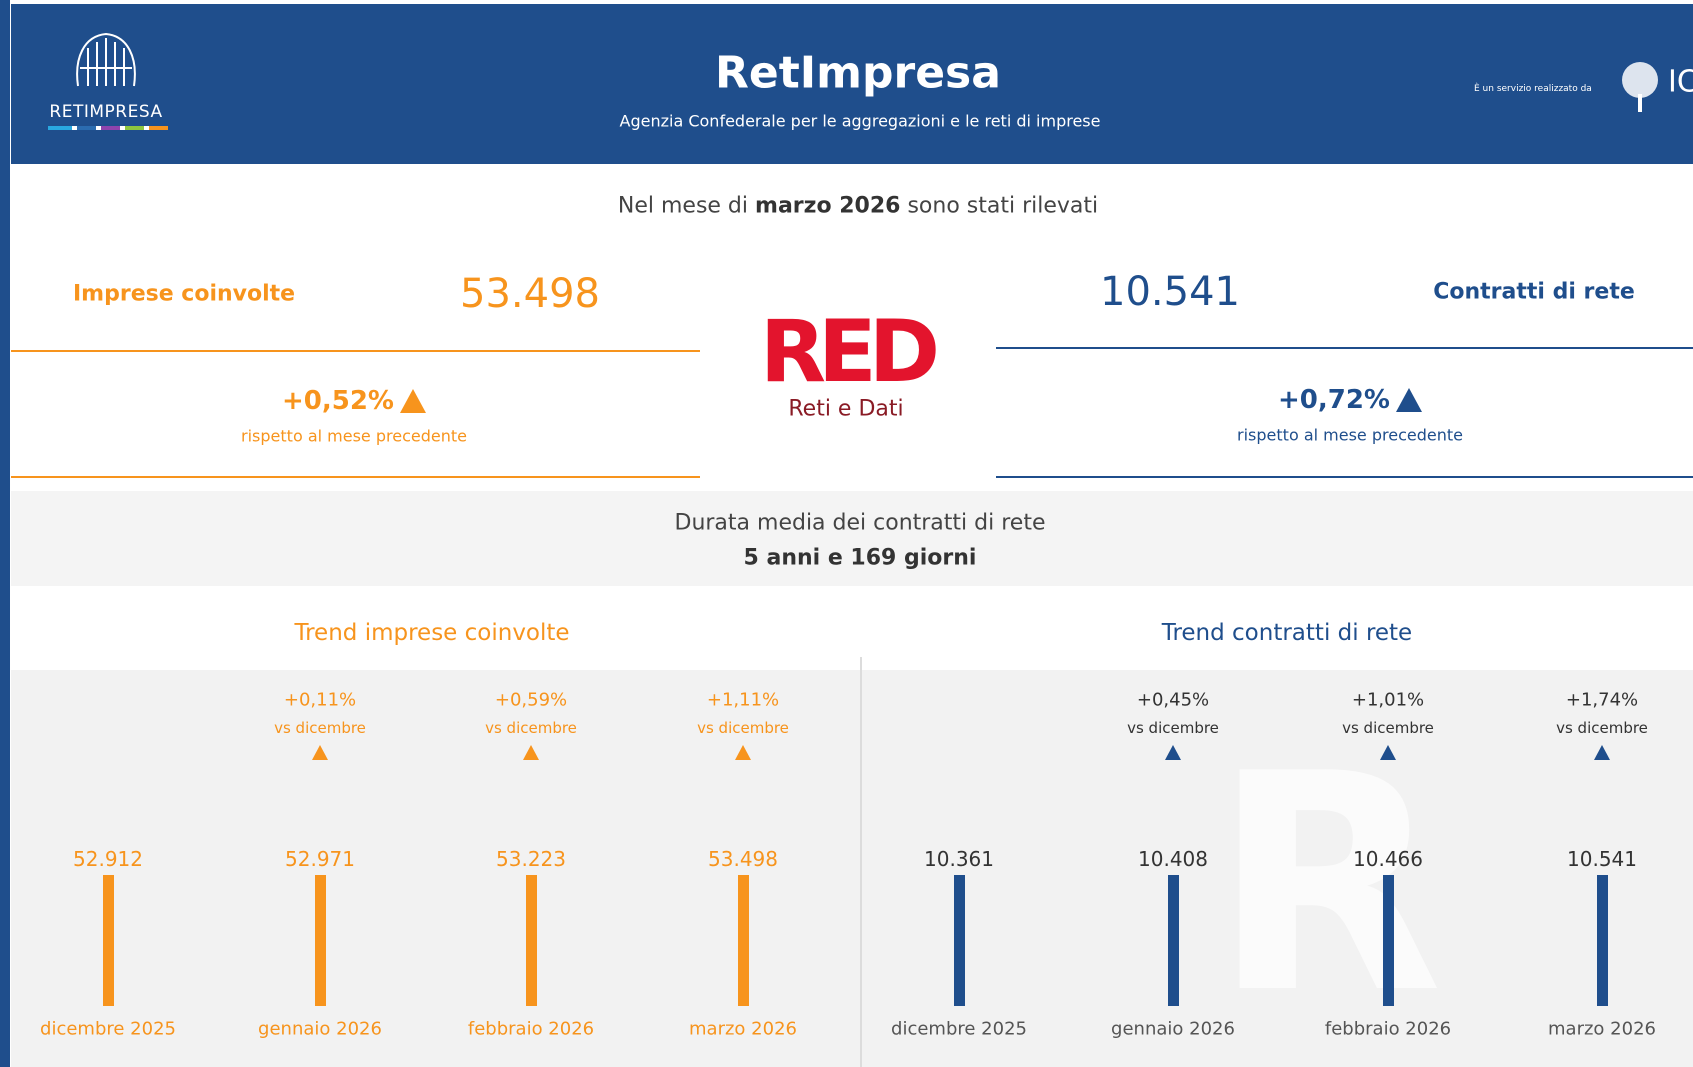 The image size is (1693, 1067). Describe the element at coordinates (828, 206) in the screenshot. I see `intro-month: marzo 2026` at that location.